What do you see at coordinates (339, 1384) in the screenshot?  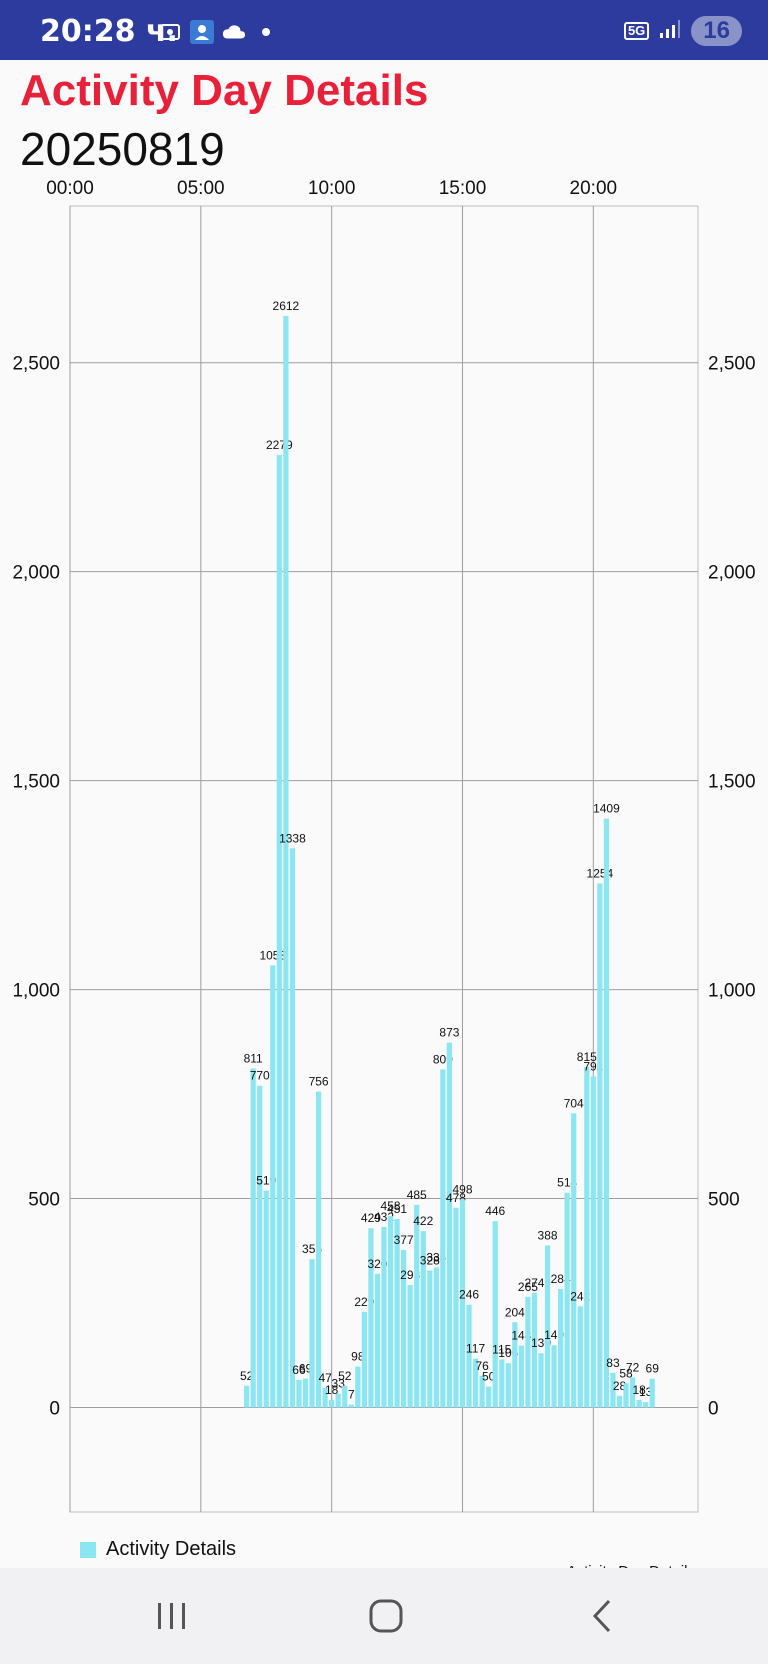 I see `bar-value-label: 33` at bounding box center [339, 1384].